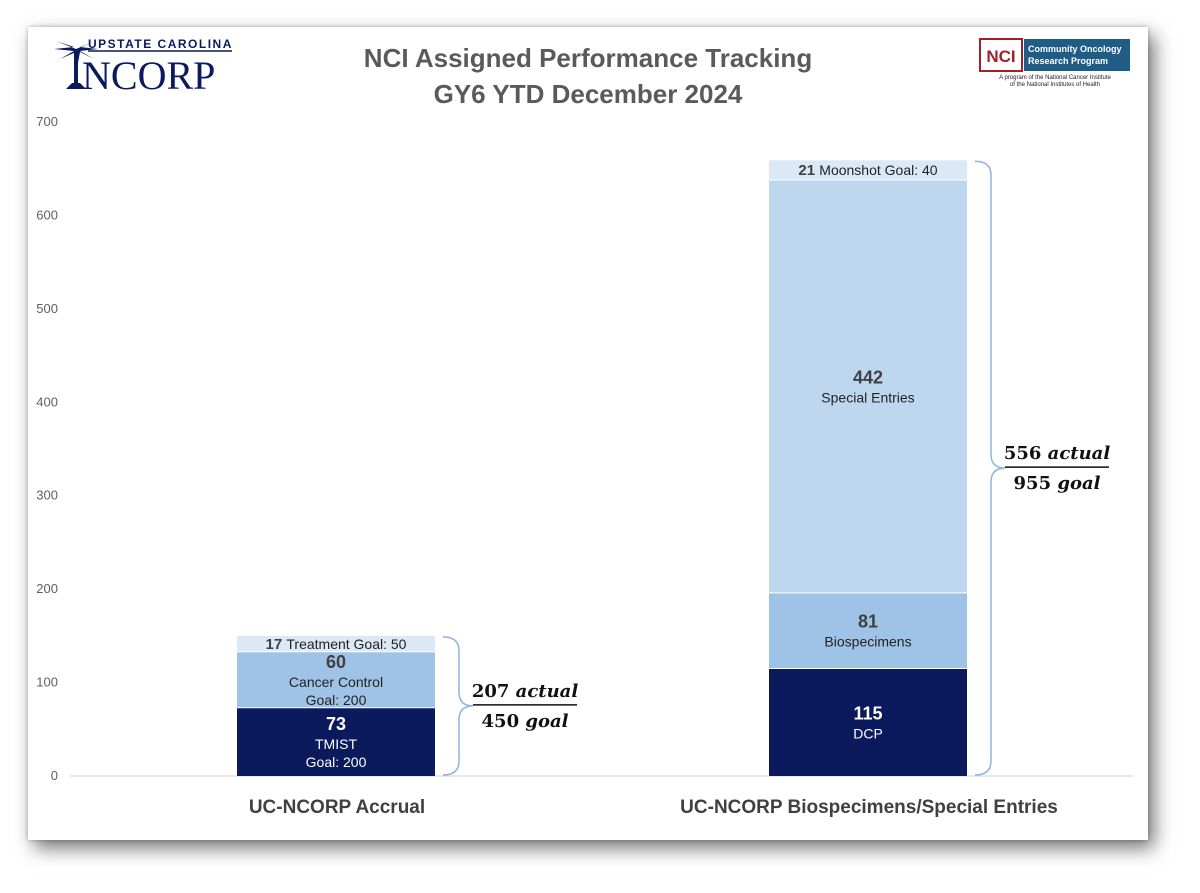 This screenshot has width=1200, height=893. What do you see at coordinates (867, 397) in the screenshot?
I see `segment-text-label: Special Entries` at bounding box center [867, 397].